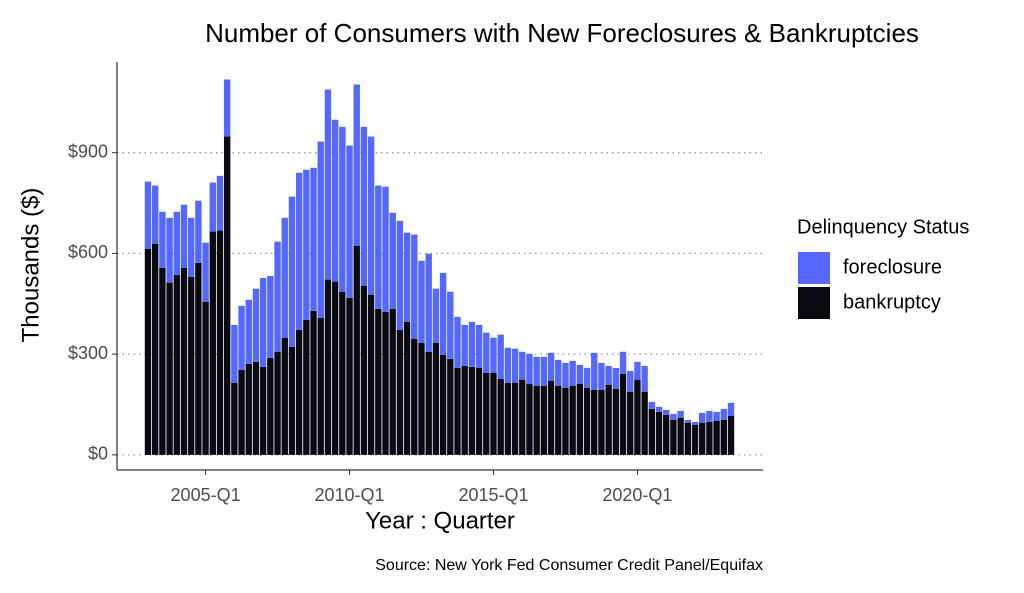 The height and width of the screenshot is (593, 1024). What do you see at coordinates (88, 151) in the screenshot?
I see `y-tick-label: $900` at bounding box center [88, 151].